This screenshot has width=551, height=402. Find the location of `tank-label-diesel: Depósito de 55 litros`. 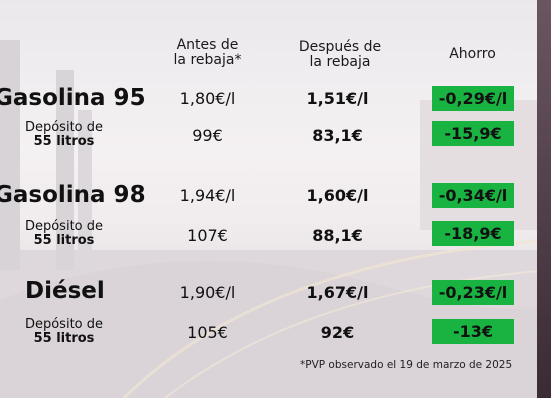

tank-label-diesel: Depósito de 55 litros is located at coordinates (64, 332).